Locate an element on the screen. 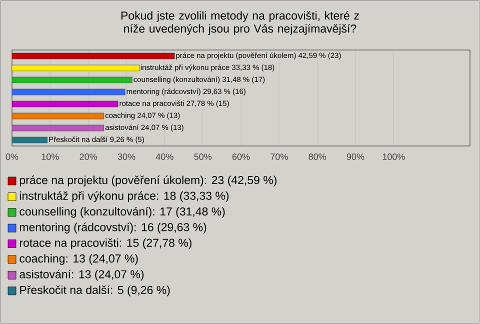 This screenshot has height=324, width=480. x-tick-label: 40% is located at coordinates (165, 157).